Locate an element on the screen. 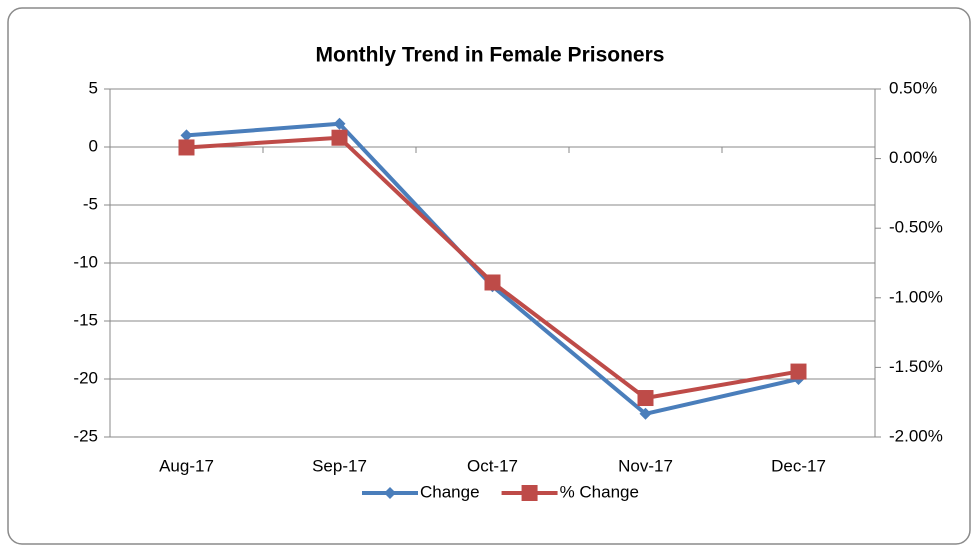  y-tick-label: 5 is located at coordinates (93, 87).